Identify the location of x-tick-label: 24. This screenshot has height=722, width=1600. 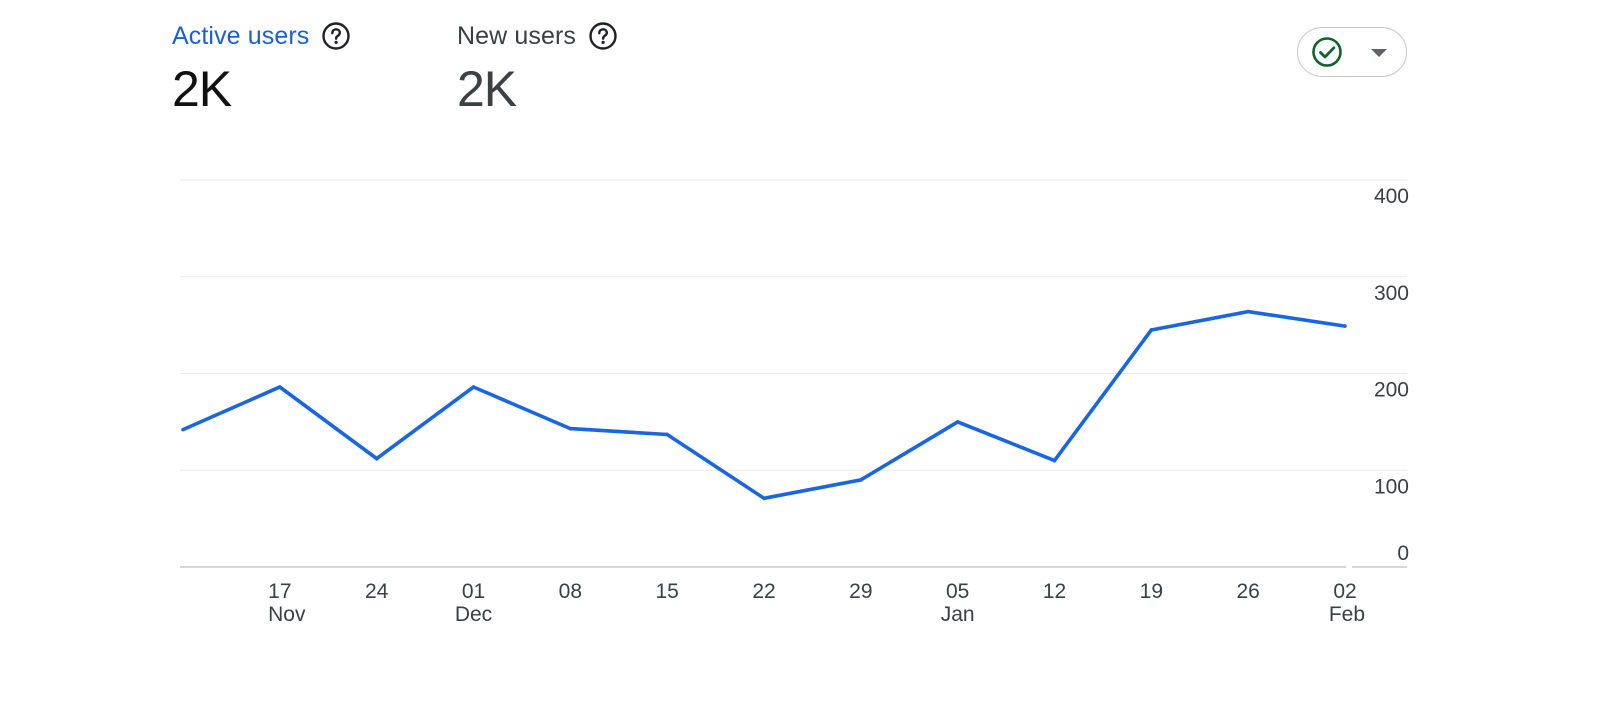
(377, 591).